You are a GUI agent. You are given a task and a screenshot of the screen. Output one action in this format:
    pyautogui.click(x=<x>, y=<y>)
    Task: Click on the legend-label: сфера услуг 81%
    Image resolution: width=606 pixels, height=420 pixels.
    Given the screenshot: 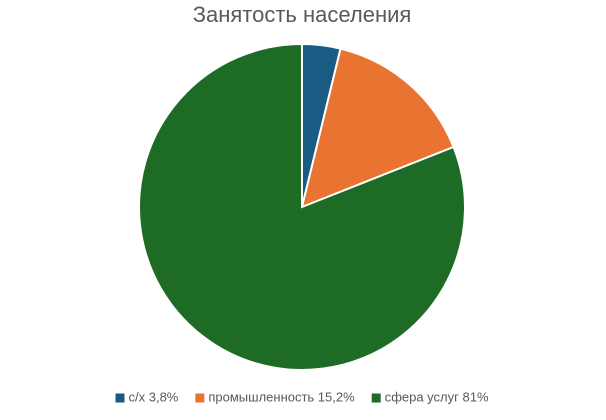 What is the action you would take?
    pyautogui.click(x=437, y=396)
    